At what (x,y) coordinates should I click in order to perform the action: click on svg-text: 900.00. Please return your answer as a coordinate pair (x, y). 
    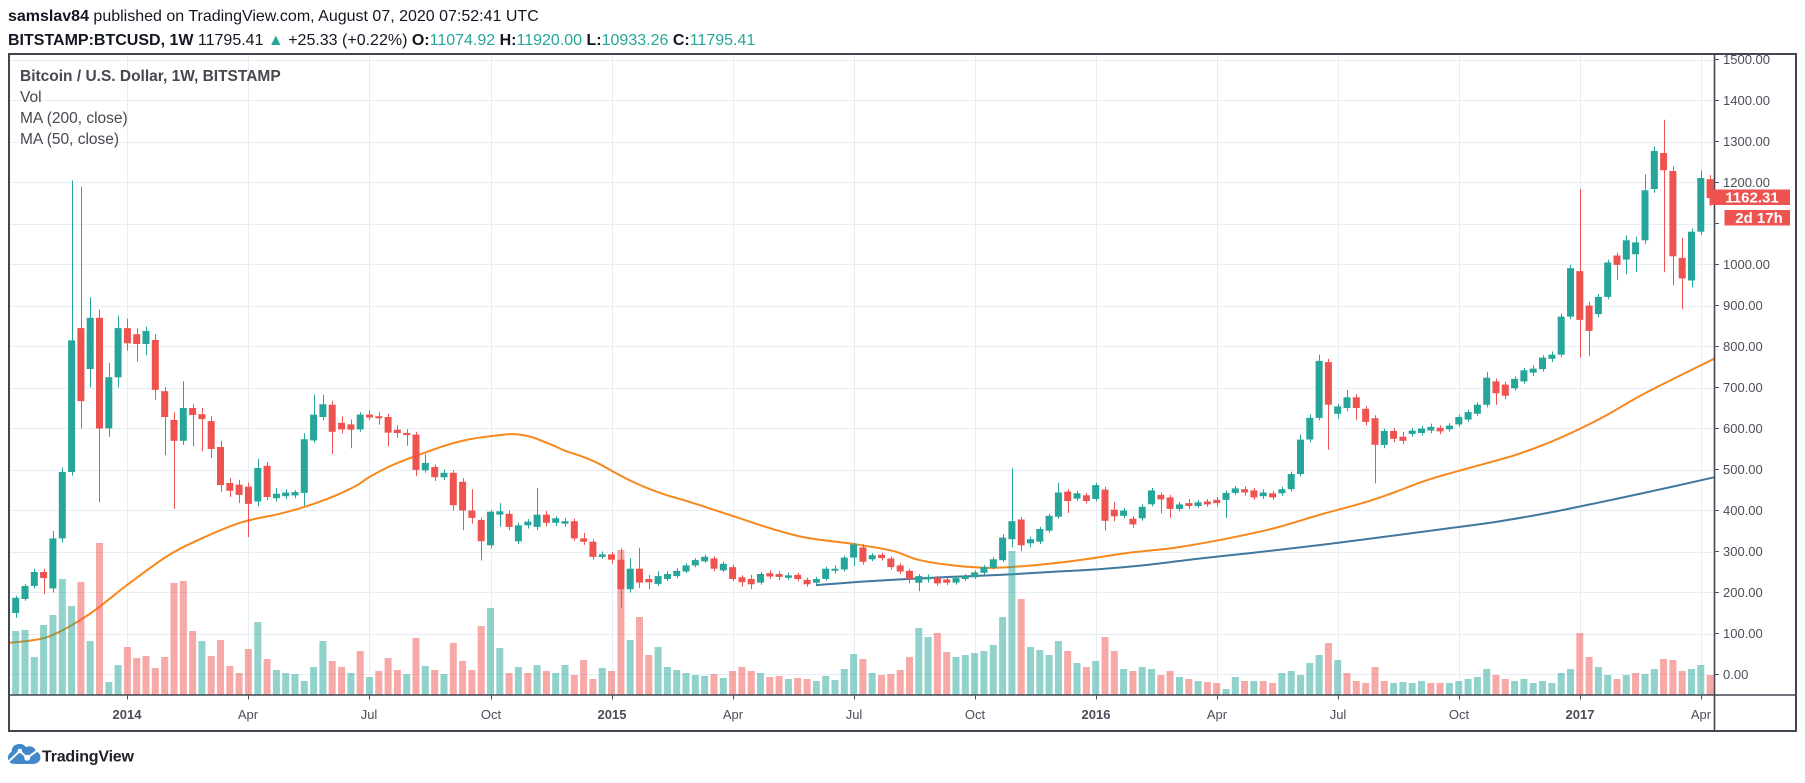
    Looking at the image, I should click on (1743, 305).